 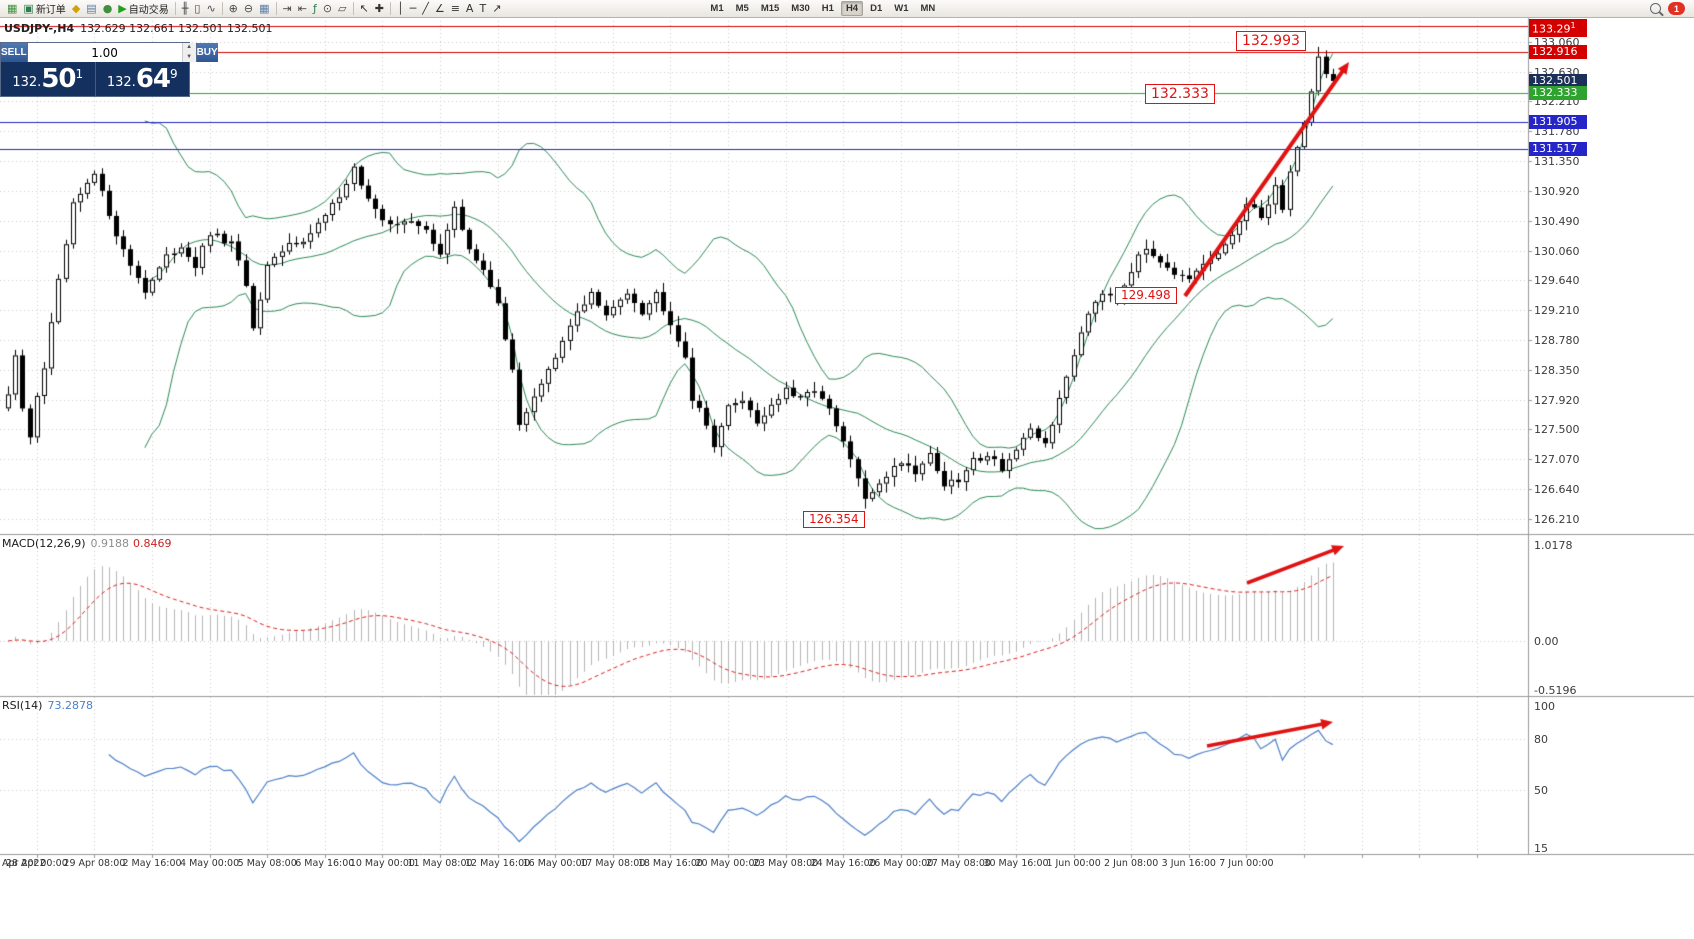 What do you see at coordinates (717, 8) in the screenshot?
I see `timeframe-m1: M1` at bounding box center [717, 8].